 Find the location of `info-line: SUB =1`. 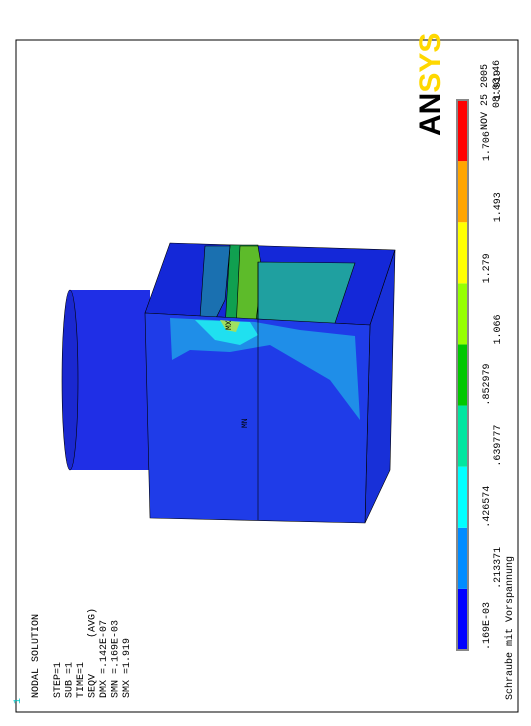

info-line: SUB =1 is located at coordinates (70, 680).